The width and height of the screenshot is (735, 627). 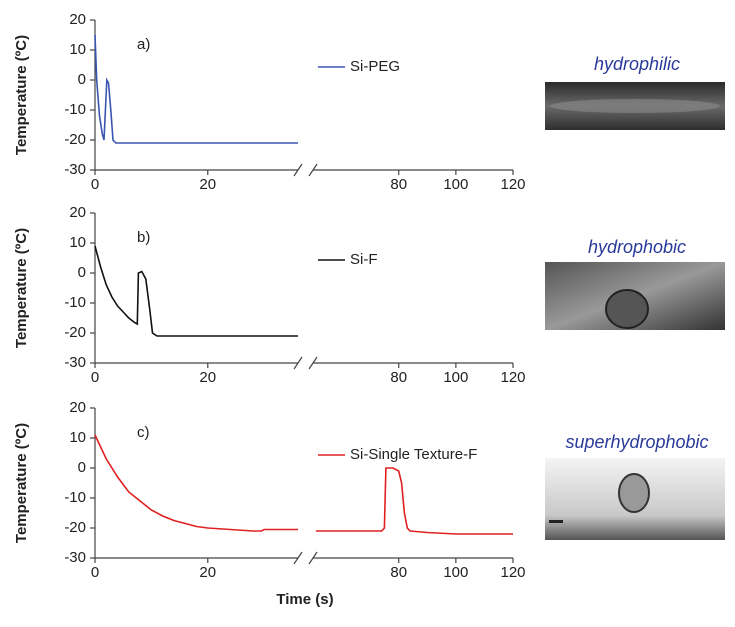 What do you see at coordinates (143, 44) in the screenshot?
I see `panel-label: a)` at bounding box center [143, 44].